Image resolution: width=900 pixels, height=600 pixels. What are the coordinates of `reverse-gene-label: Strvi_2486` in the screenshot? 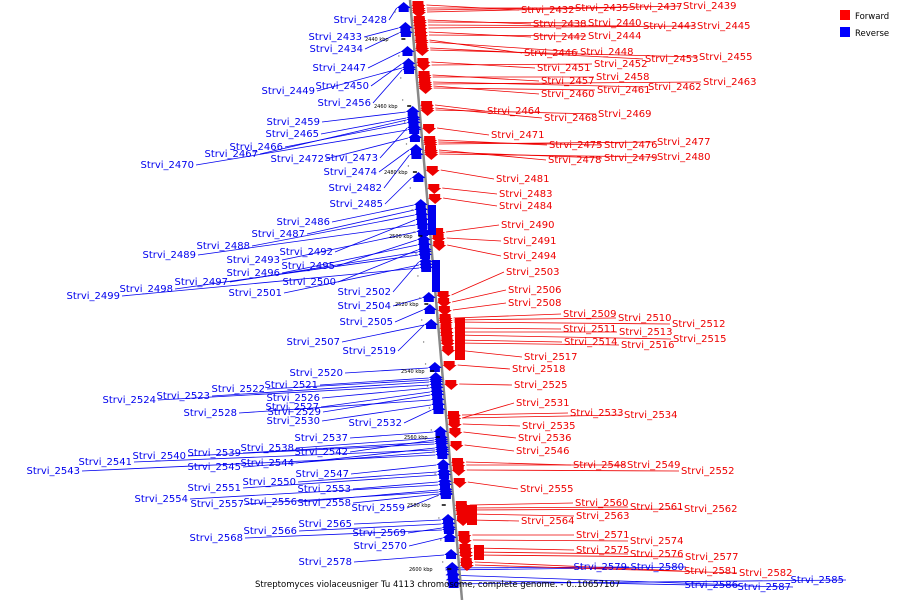 It's located at (303, 222).